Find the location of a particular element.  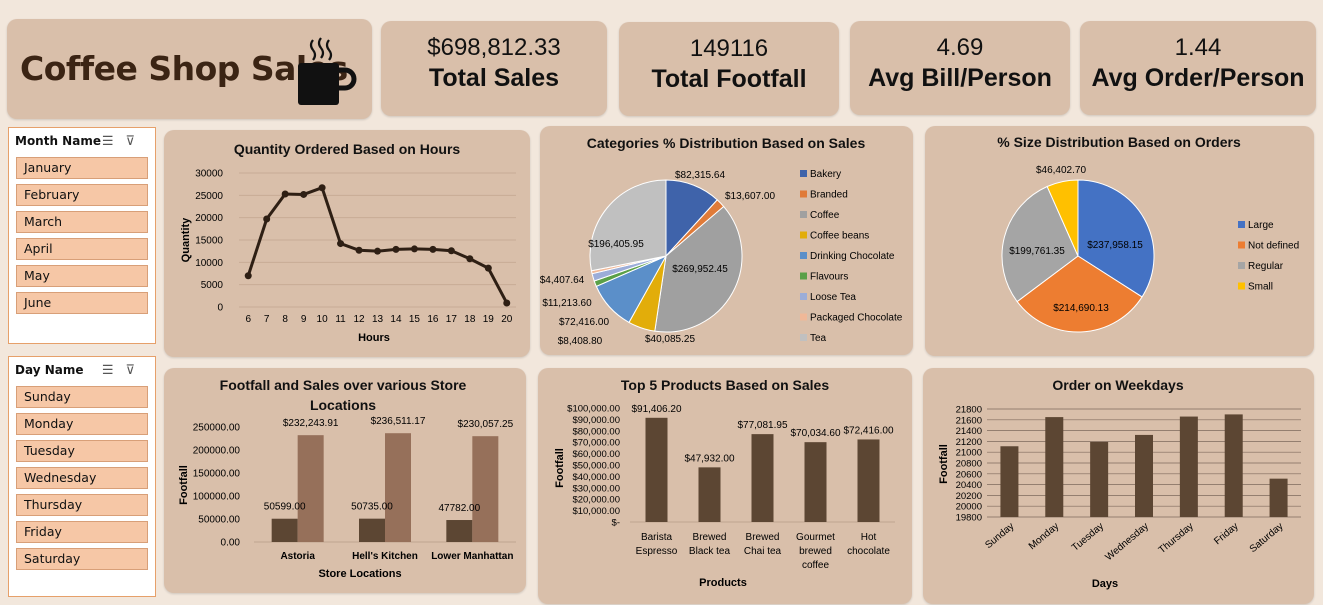

slicer-item-wednesday: Wednesday is located at coordinates (82, 478).